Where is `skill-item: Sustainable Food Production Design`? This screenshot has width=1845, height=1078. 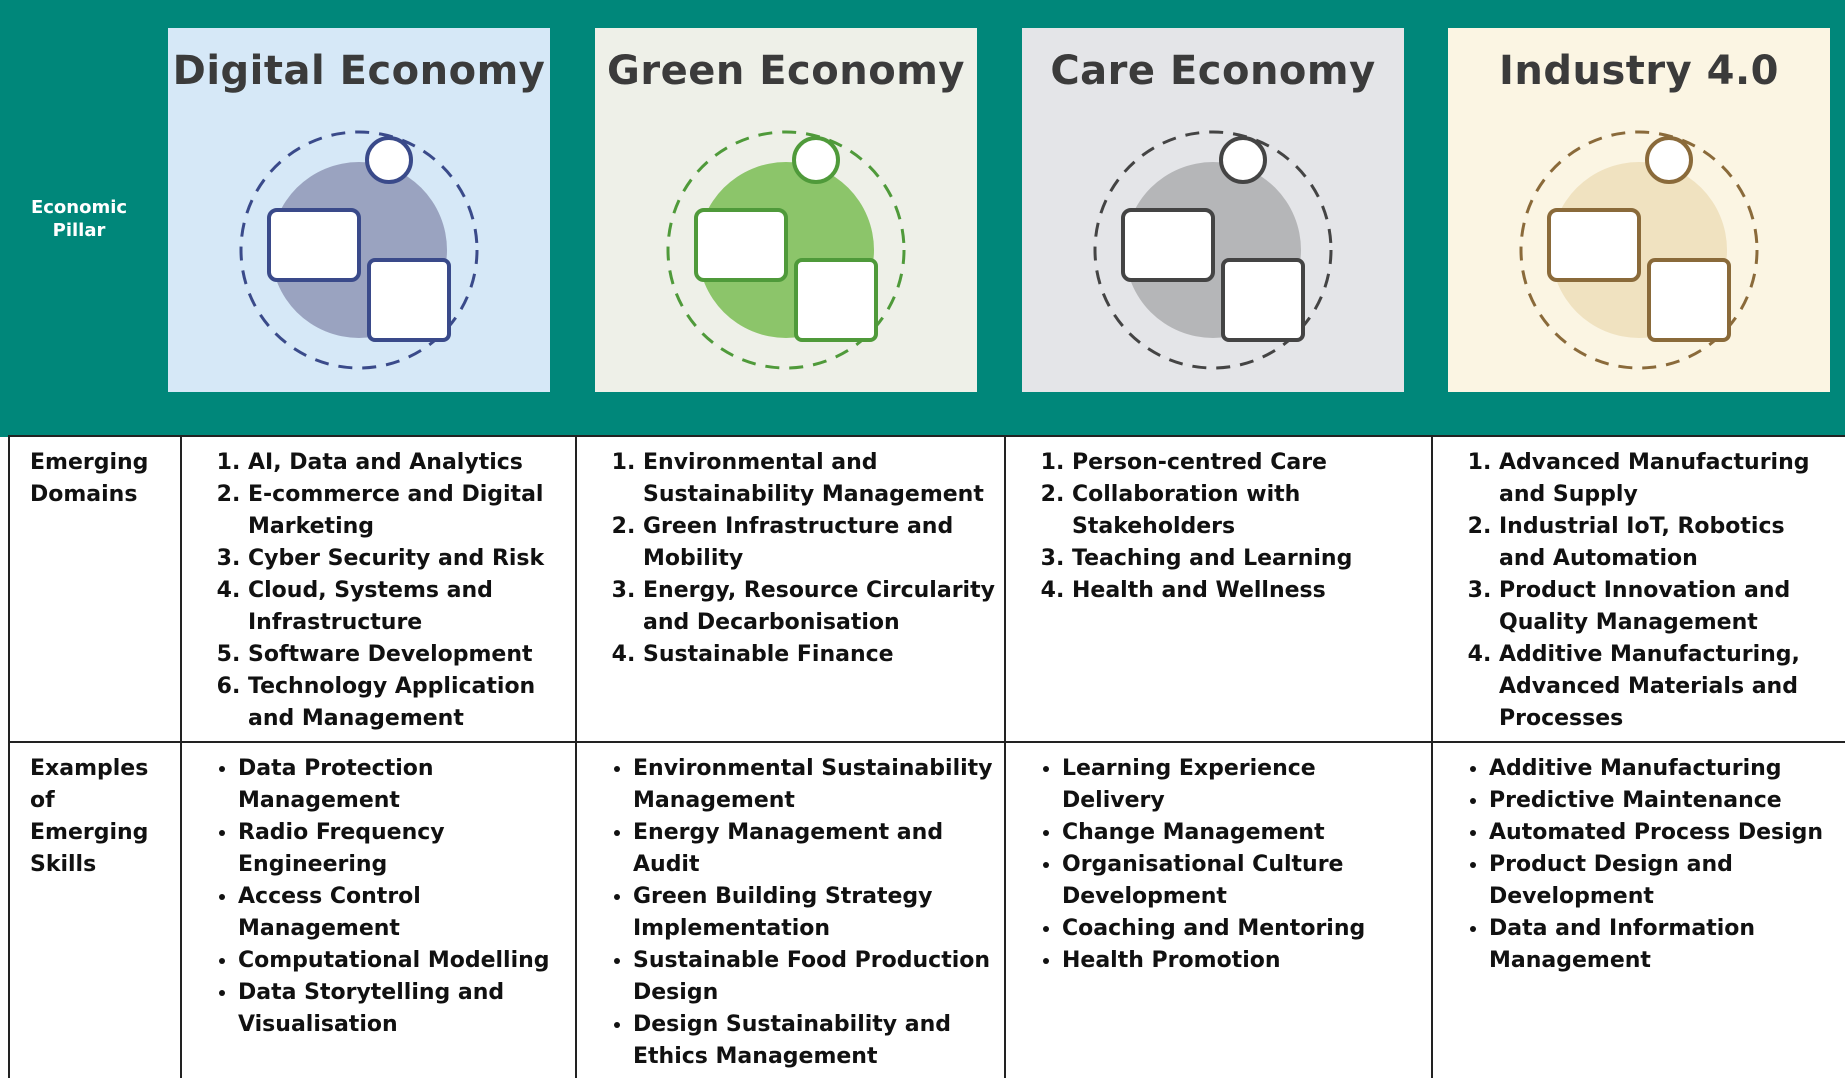
skill-item: Sustainable Food Production Design is located at coordinates (814, 977).